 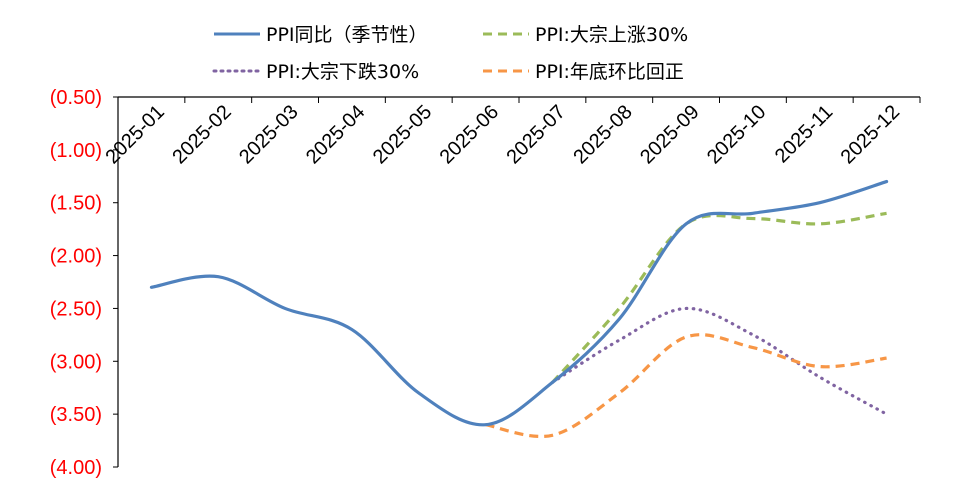 I want to click on legend-item-series-1: PPI:大宗上涨30%, so click(x=585, y=35).